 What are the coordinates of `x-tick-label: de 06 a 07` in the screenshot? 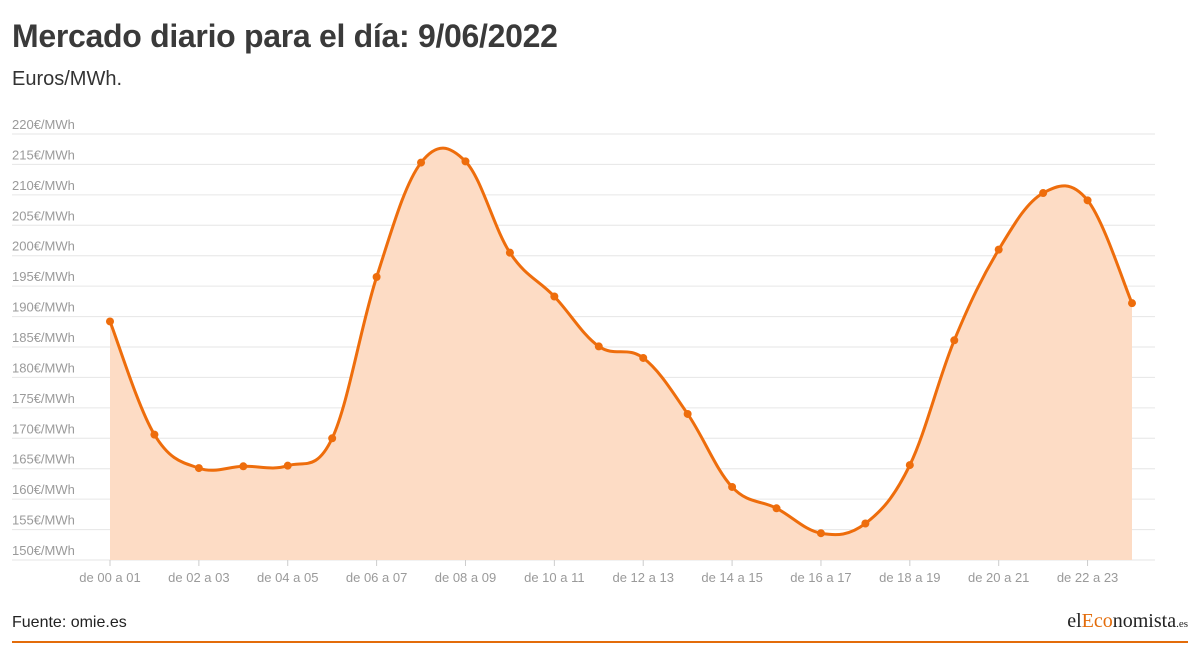 It's located at (376, 577).